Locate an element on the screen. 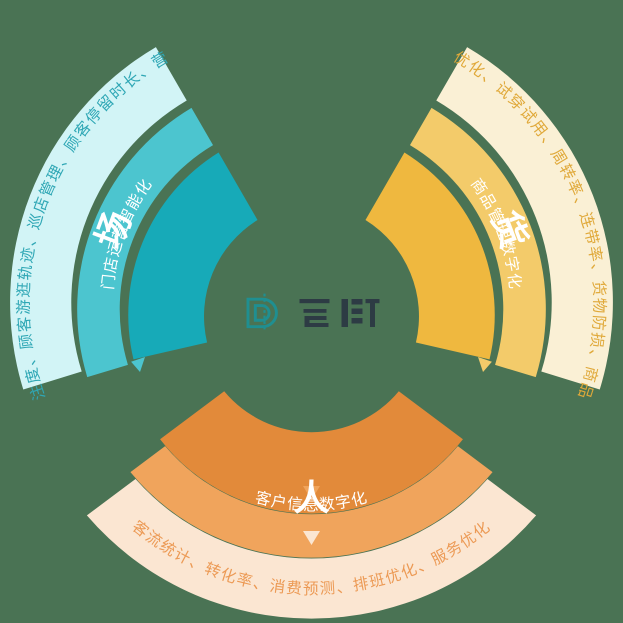 Image resolution: width=623 pixels, height=623 pixels. segment-huo-inner-band is located at coordinates (430, 256).